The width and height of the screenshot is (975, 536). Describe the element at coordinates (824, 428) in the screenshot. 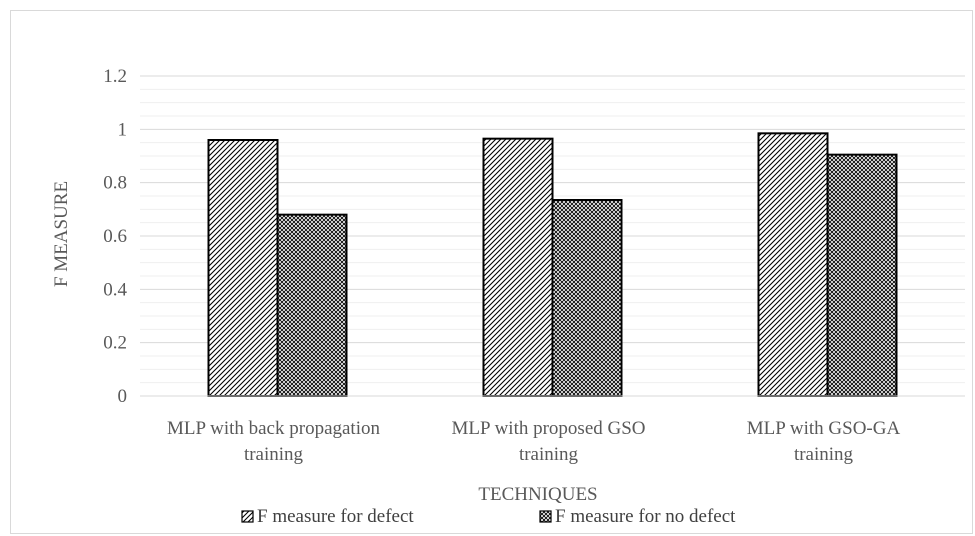

I see `x-category-label: MLP with GSO-GA` at that location.